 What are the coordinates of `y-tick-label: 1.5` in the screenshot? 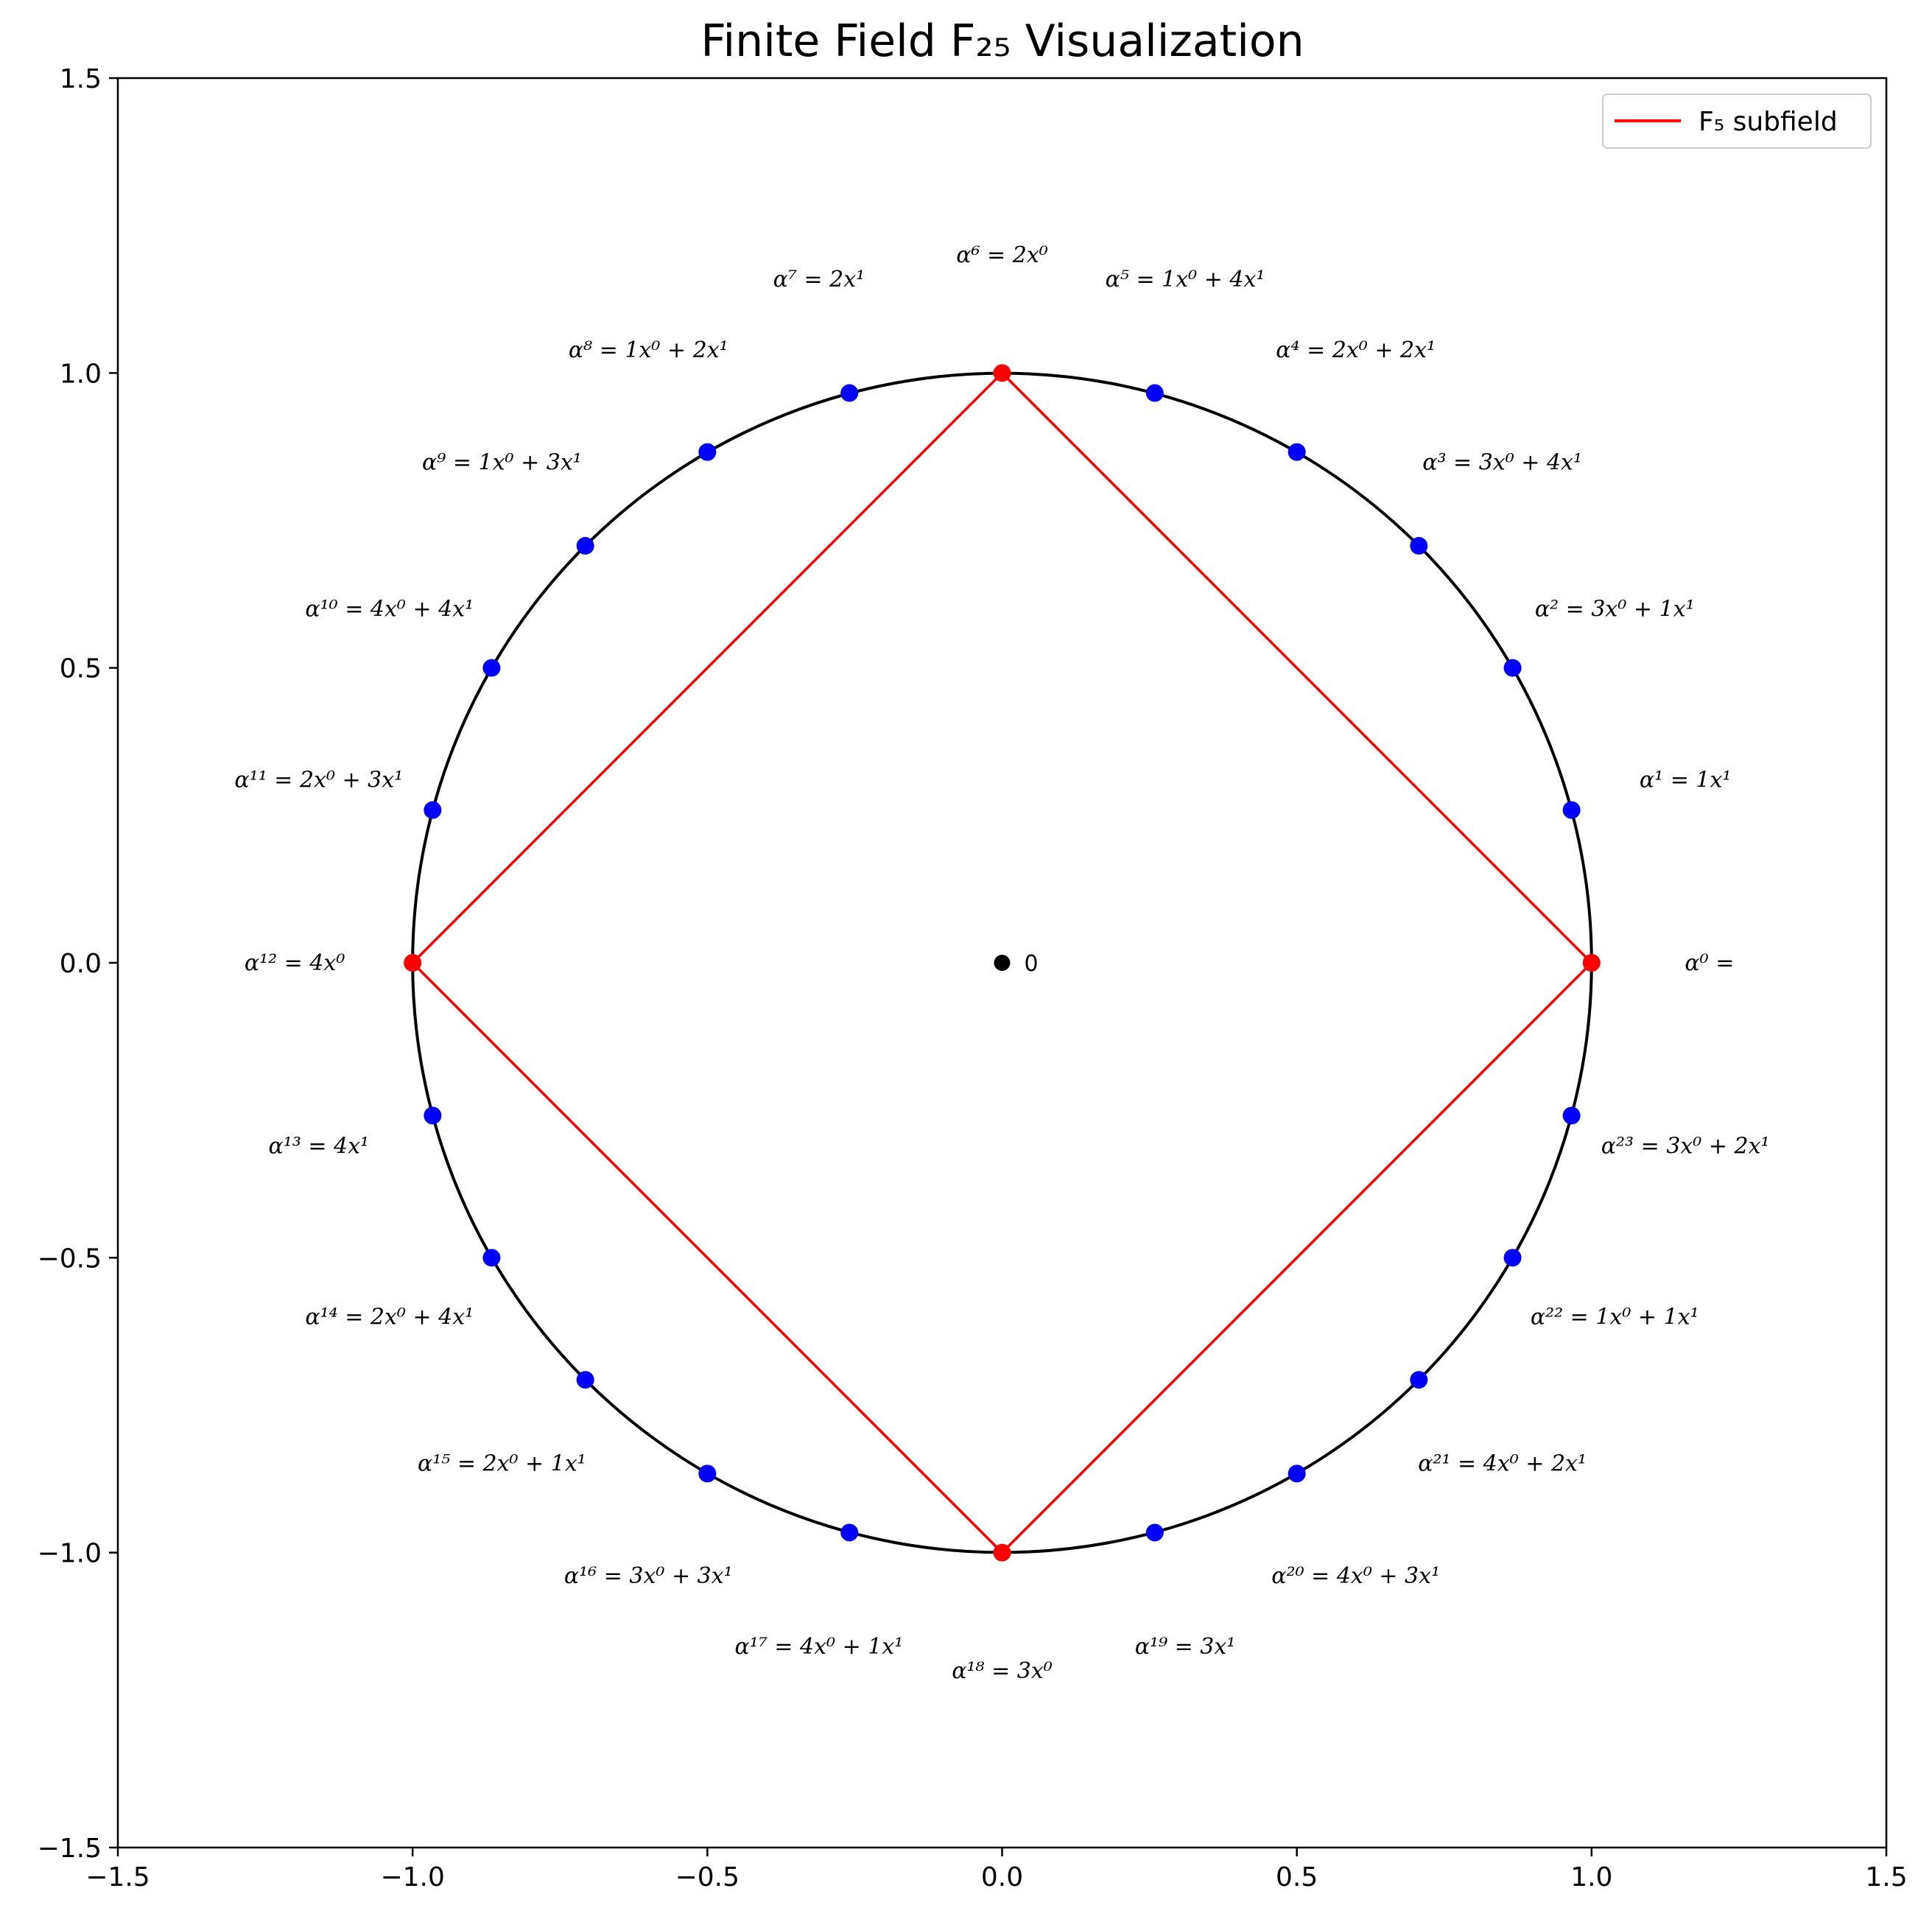 It's located at (81, 79).